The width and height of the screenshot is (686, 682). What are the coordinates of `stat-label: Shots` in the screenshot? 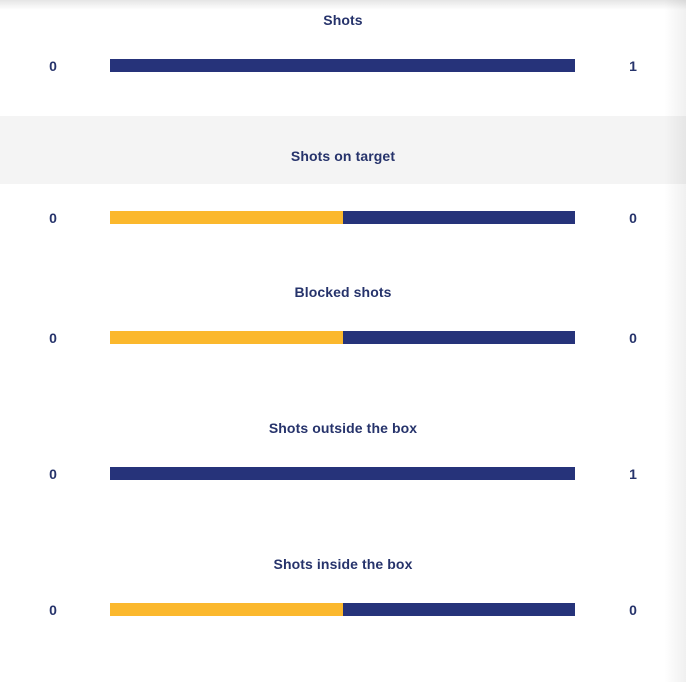 It's located at (343, 20).